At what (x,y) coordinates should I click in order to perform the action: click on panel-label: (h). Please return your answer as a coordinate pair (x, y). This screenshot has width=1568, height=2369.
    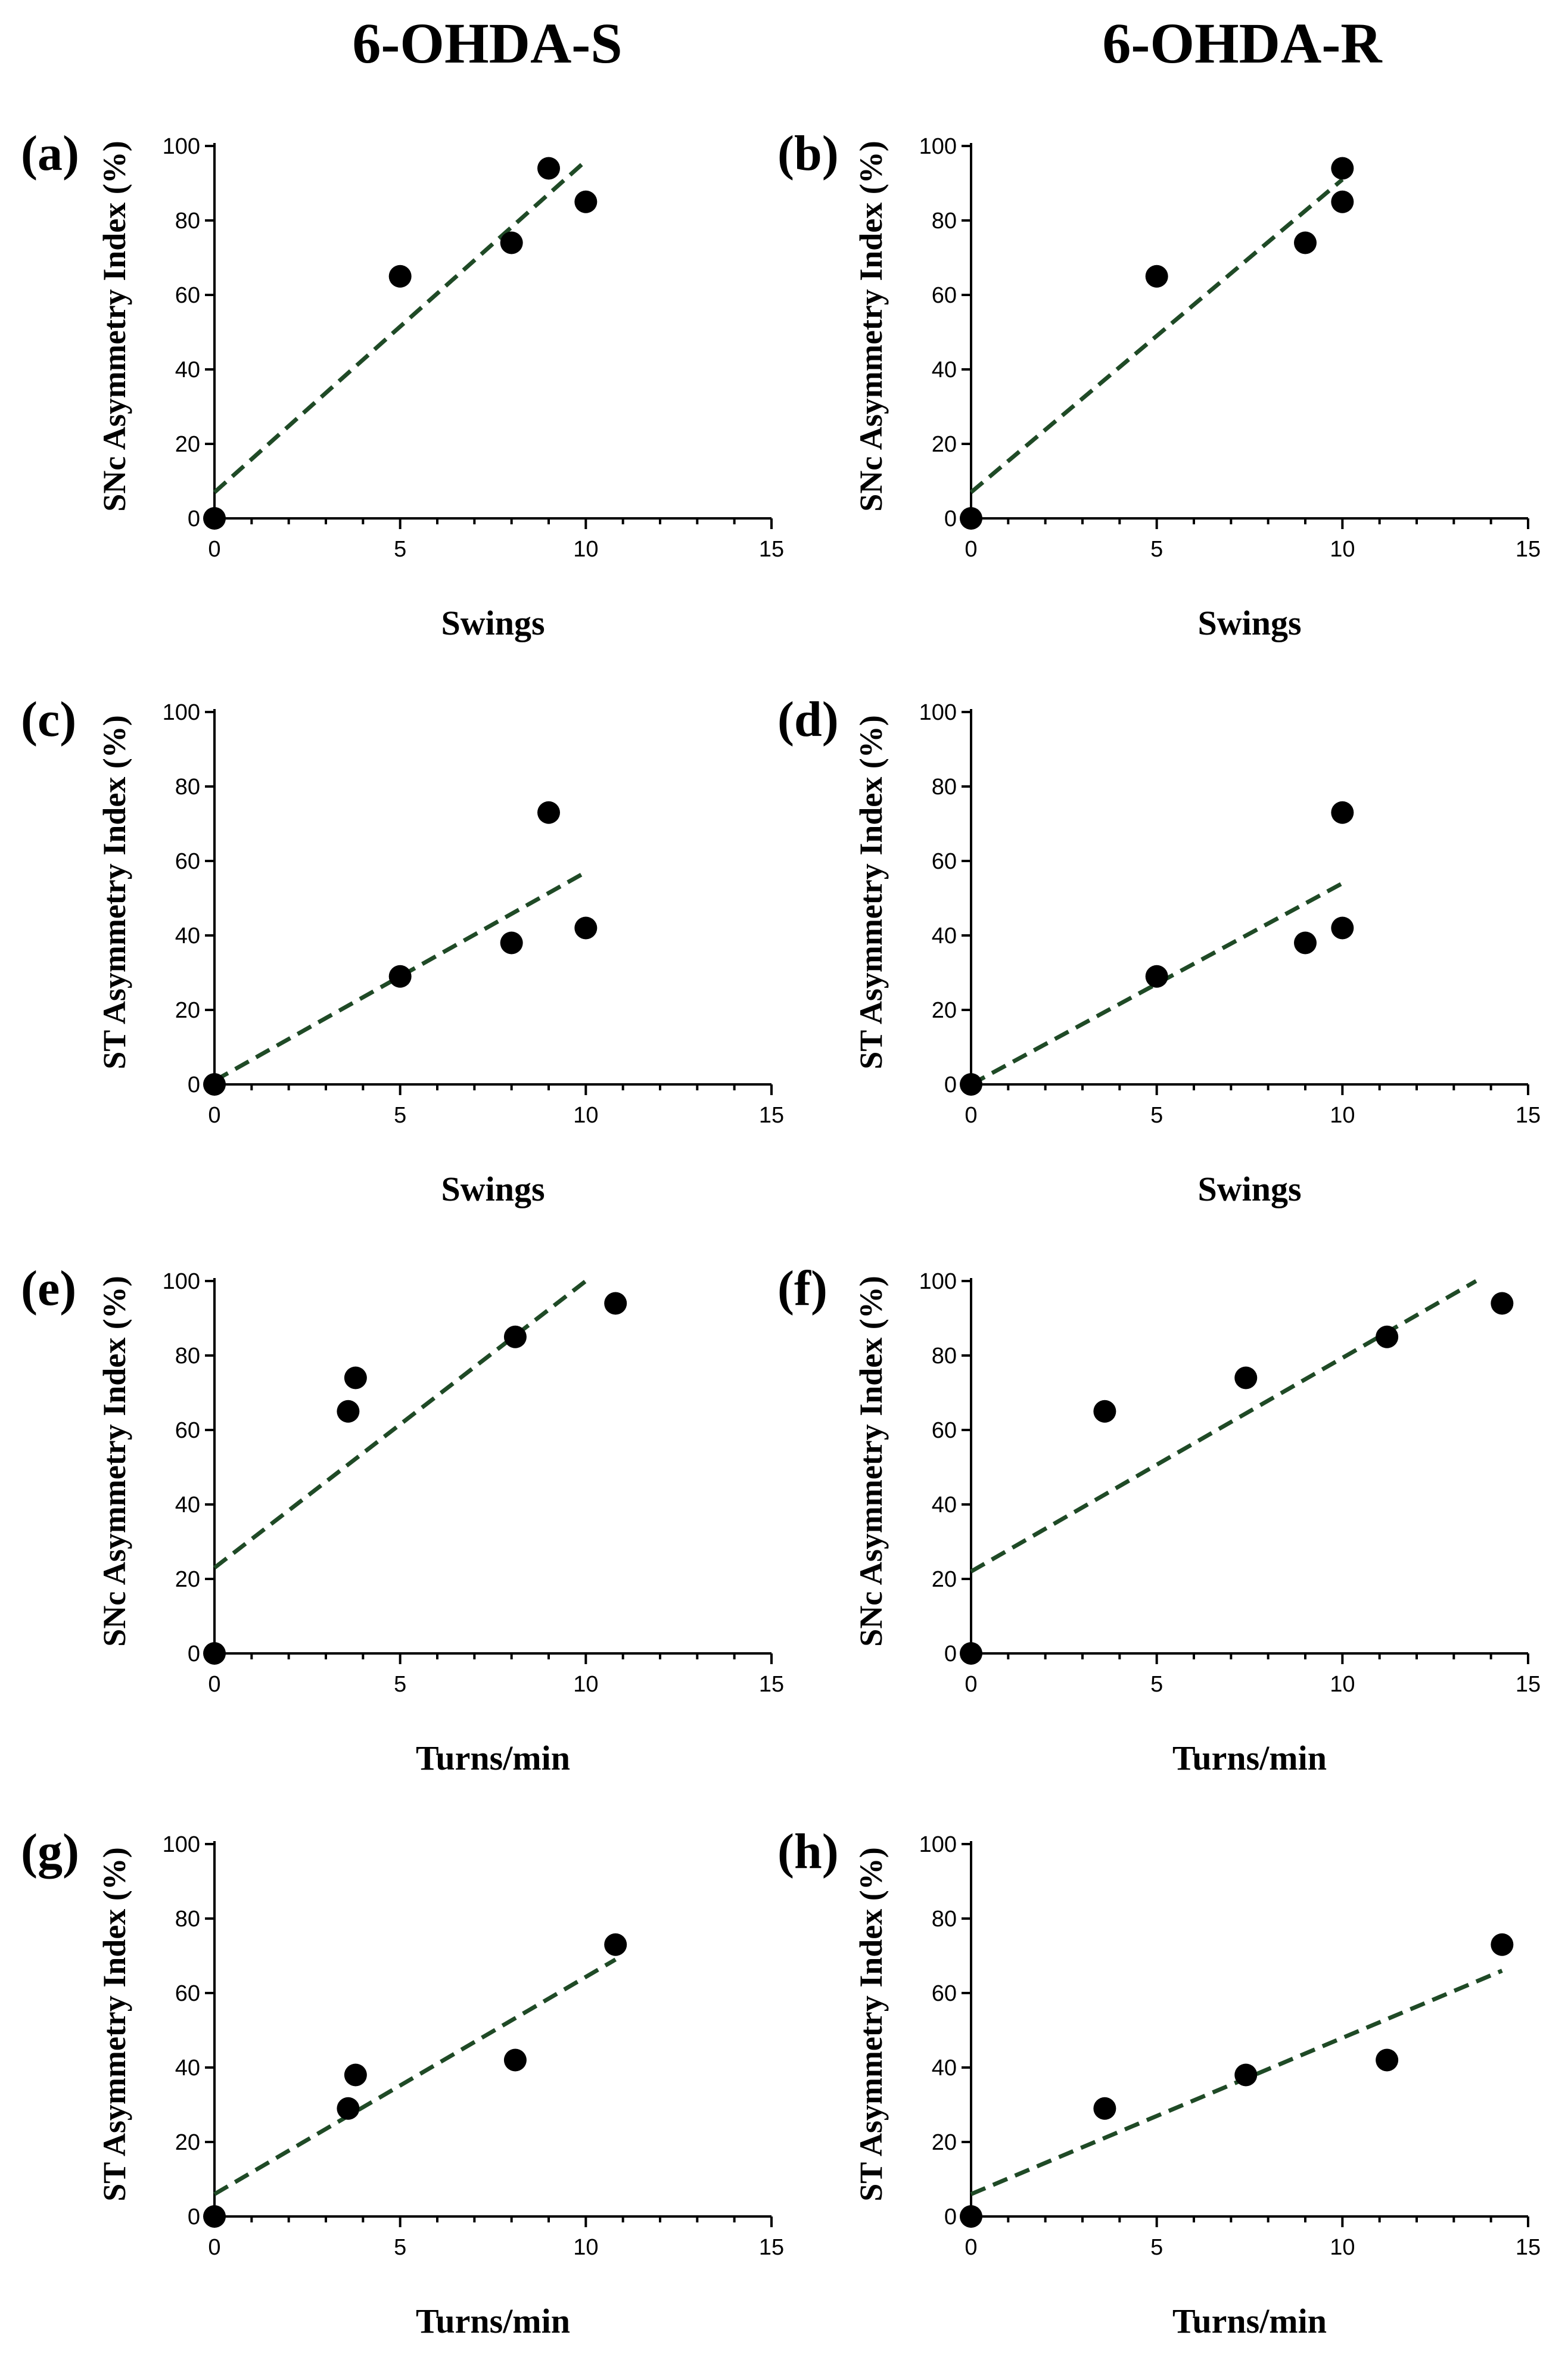
    Looking at the image, I should click on (808, 1851).